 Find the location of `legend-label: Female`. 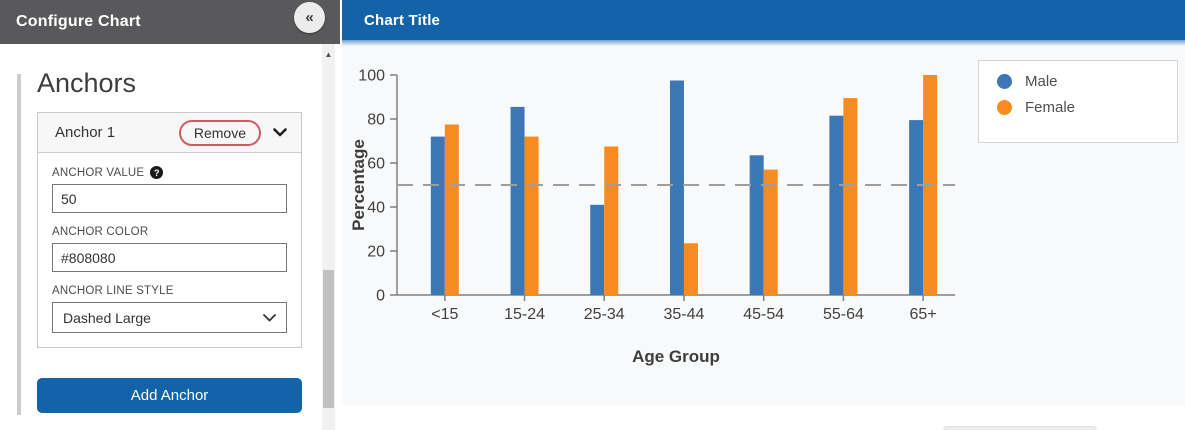

legend-label: Female is located at coordinates (1050, 107).